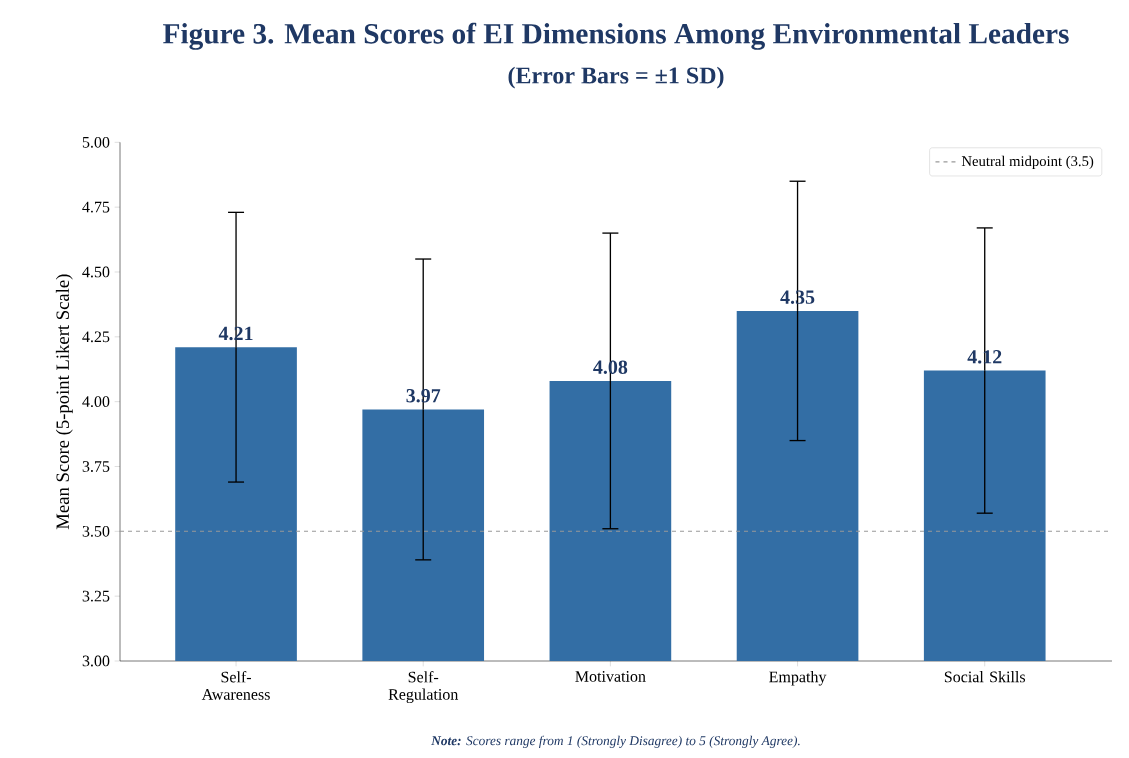 The width and height of the screenshot is (1129, 758). Describe the element at coordinates (1027, 162) in the screenshot. I see `legend-label: Neutral midpoint (3.5)` at that location.